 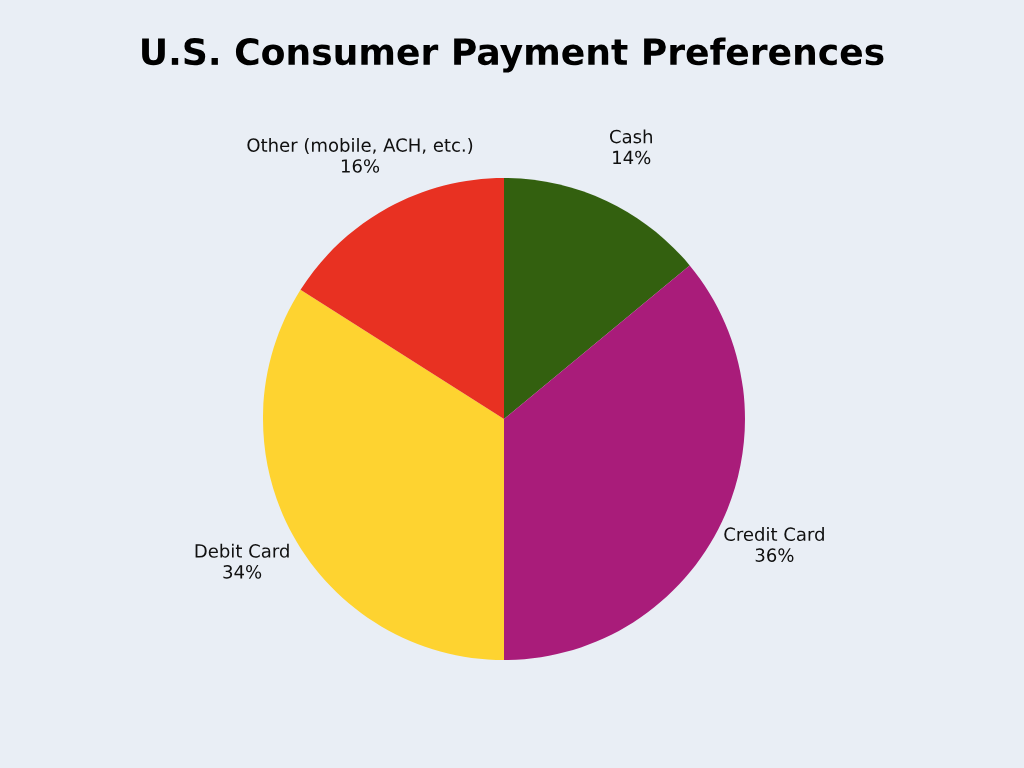 I want to click on data-label: 16%, so click(x=360, y=166).